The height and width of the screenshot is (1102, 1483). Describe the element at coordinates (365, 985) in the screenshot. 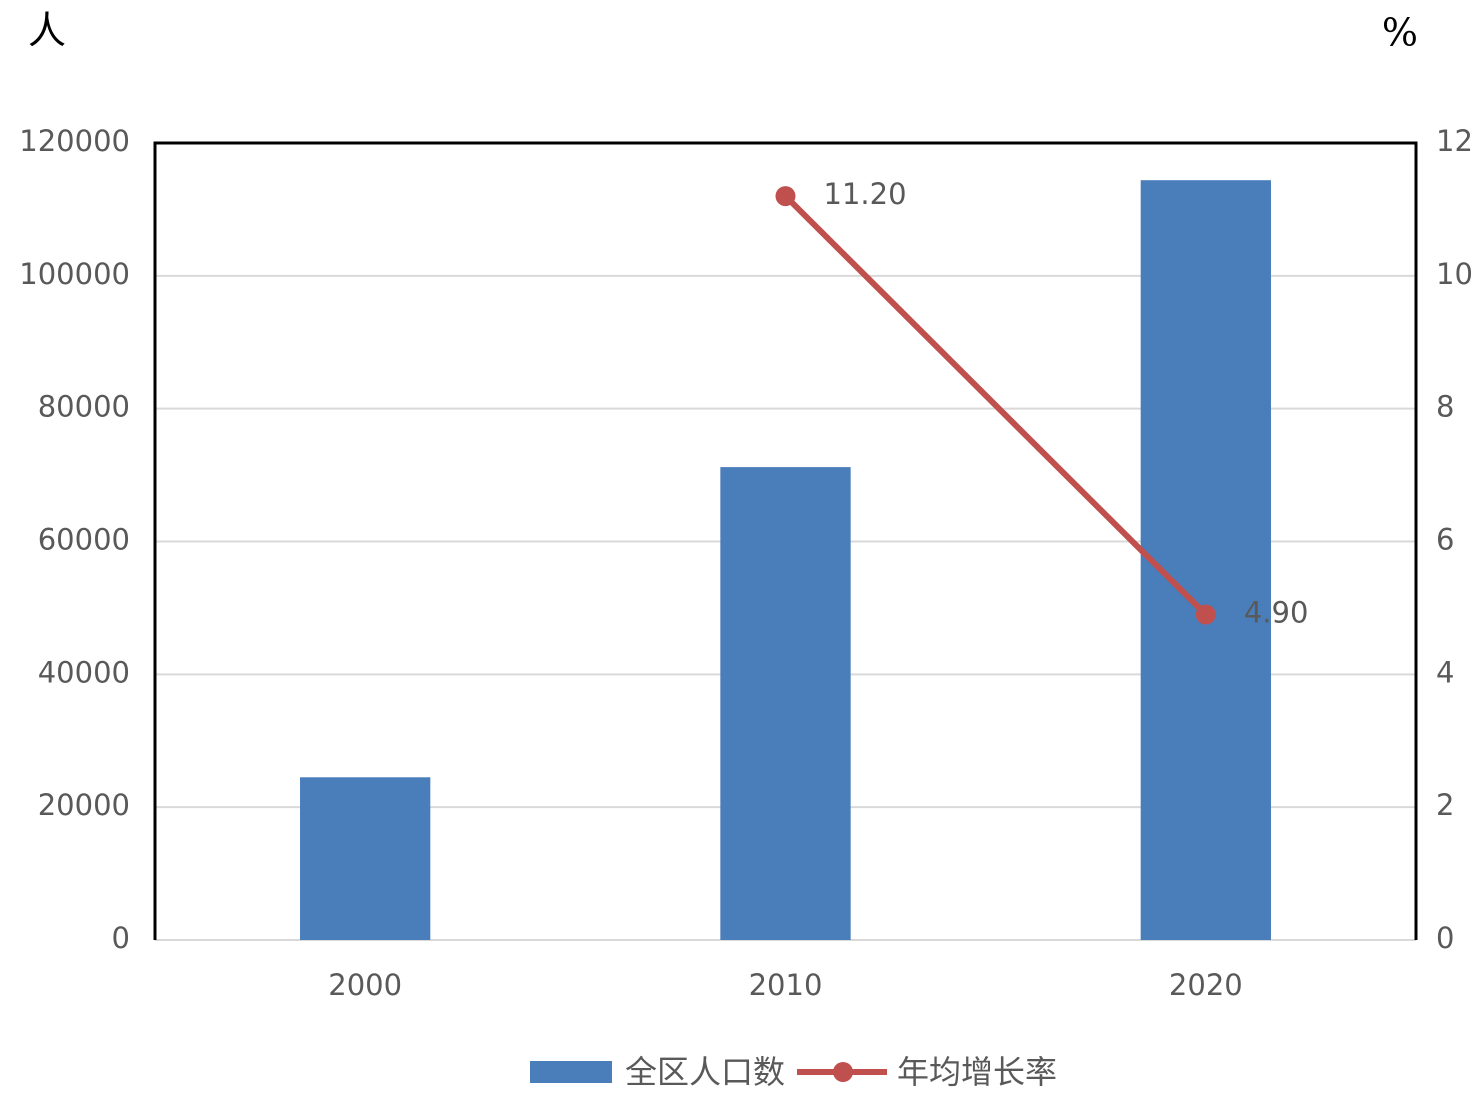

I see `x-tick-label: 2000` at that location.